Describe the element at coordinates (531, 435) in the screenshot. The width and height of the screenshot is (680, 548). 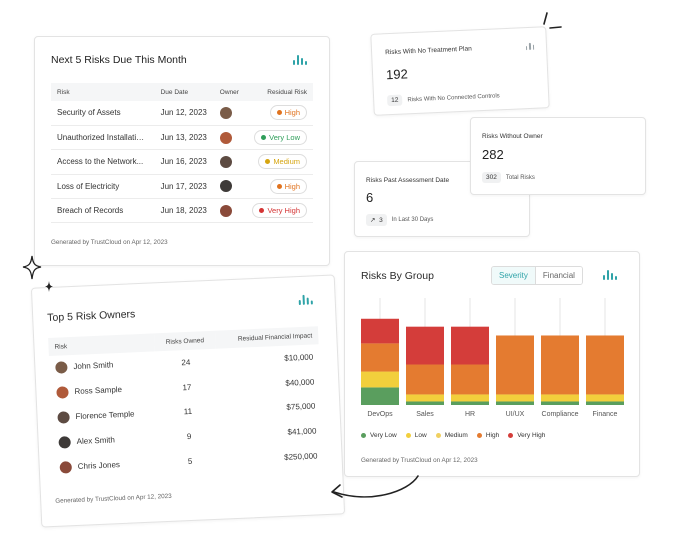
I see `legend-label: Very High` at that location.